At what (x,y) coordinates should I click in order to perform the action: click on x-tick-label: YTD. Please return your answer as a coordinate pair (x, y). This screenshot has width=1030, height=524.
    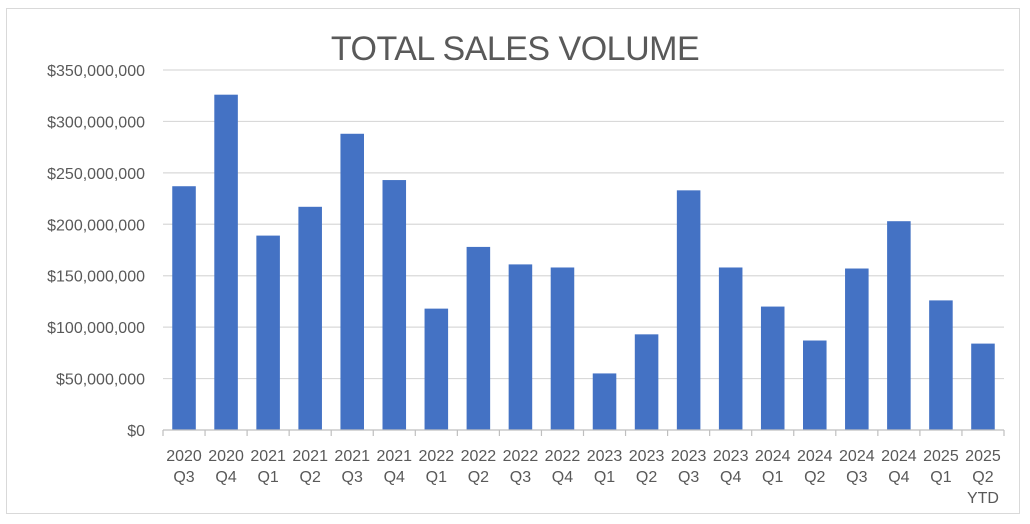
    Looking at the image, I should click on (983, 498).